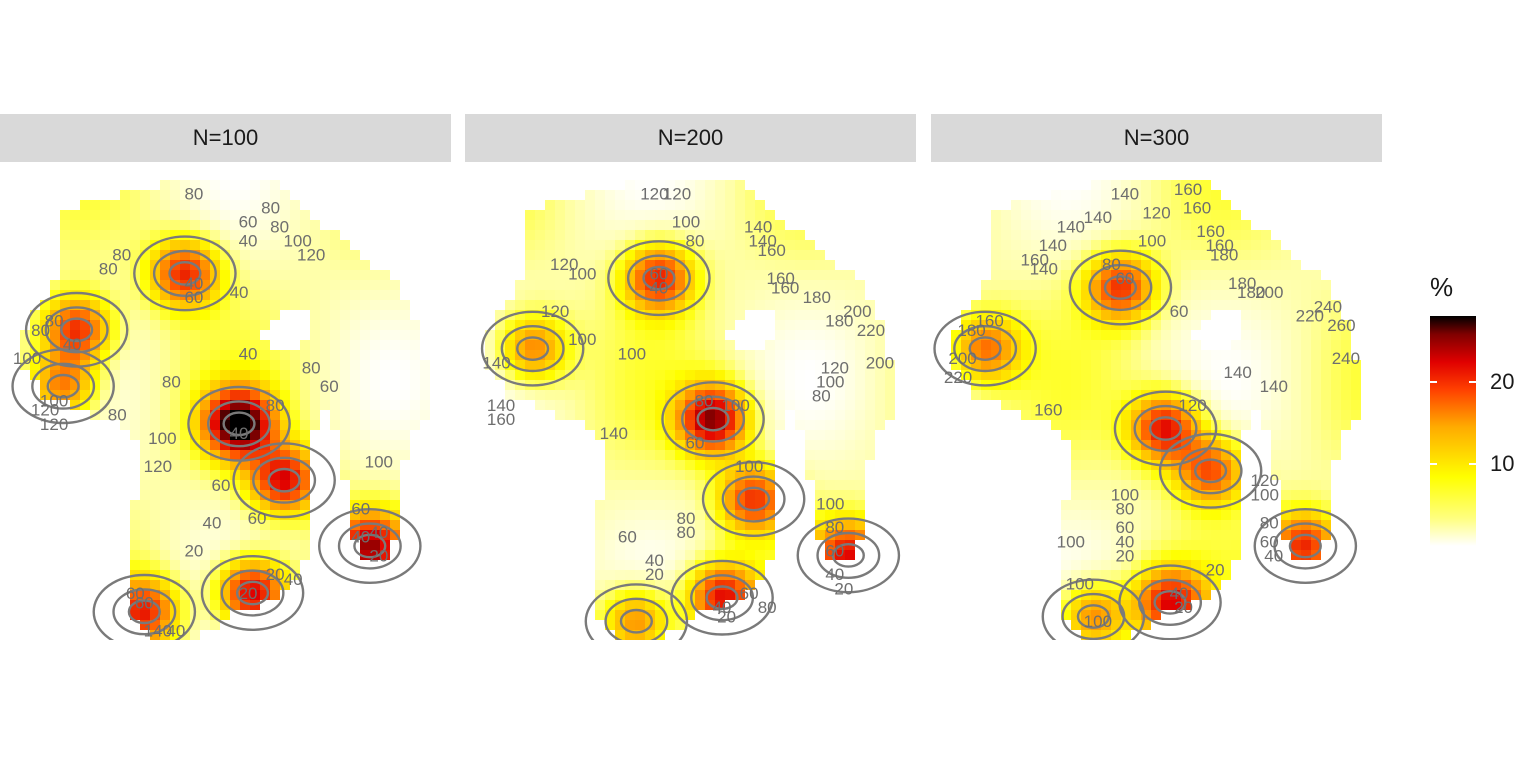  Describe the element at coordinates (225, 138) in the screenshot. I see `facet-strip: N=100` at that location.